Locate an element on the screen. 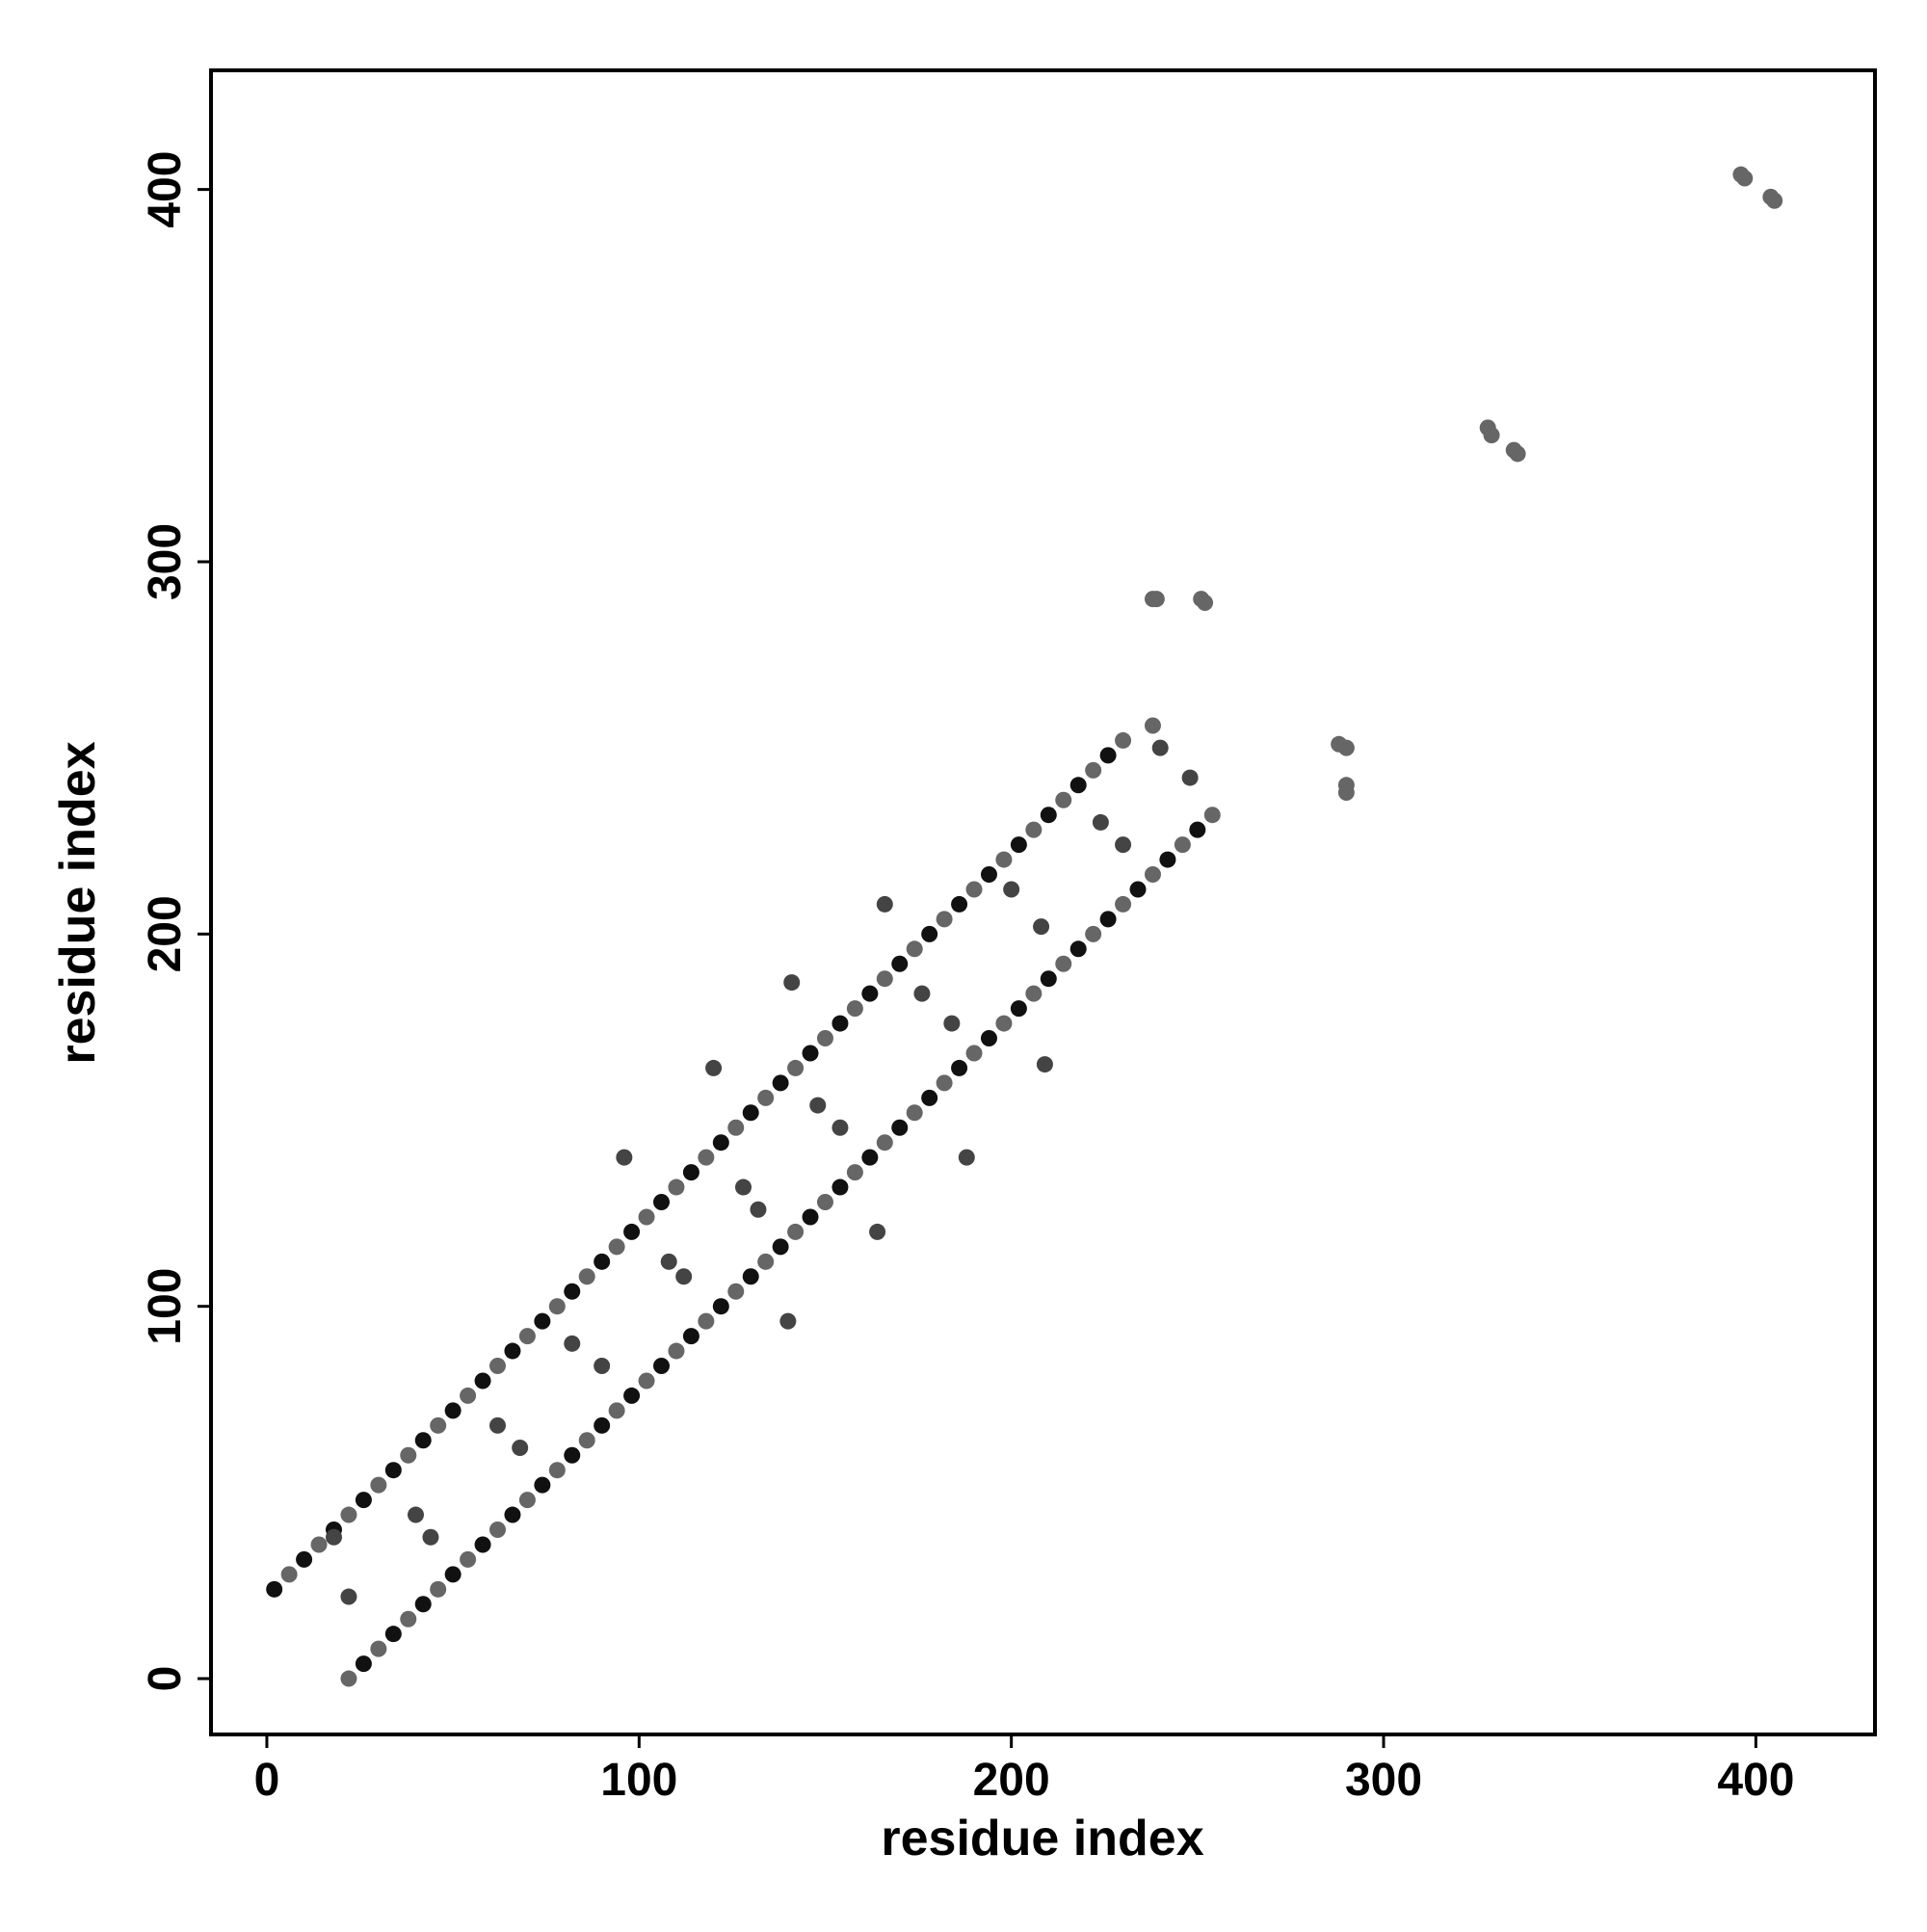 The width and height of the screenshot is (1927, 1932). y-tick-label: 300 is located at coordinates (165, 561).